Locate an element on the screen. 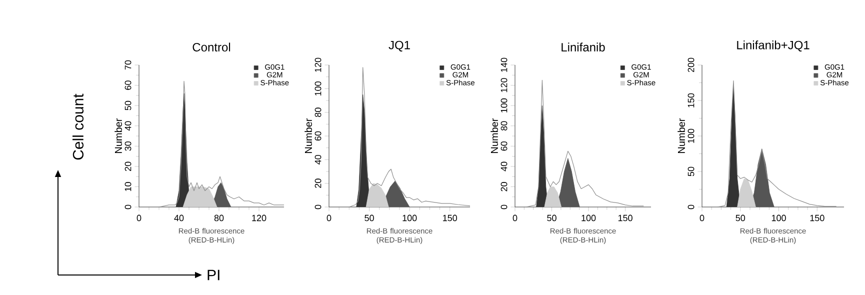  y-tick-label: 30 is located at coordinates (128, 146).